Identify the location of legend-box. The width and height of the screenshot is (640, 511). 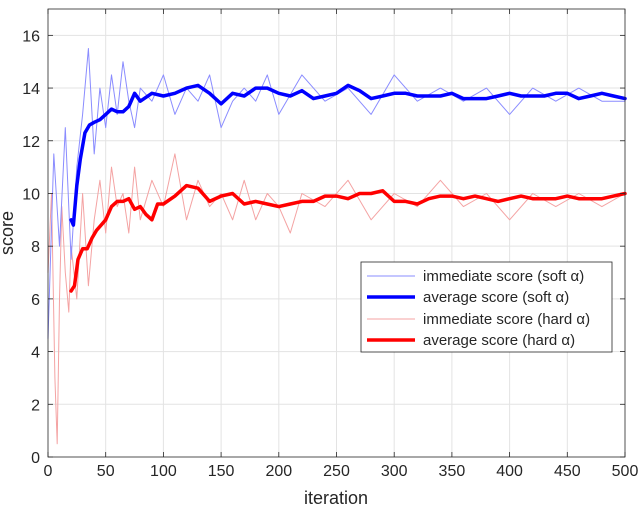
(486, 307).